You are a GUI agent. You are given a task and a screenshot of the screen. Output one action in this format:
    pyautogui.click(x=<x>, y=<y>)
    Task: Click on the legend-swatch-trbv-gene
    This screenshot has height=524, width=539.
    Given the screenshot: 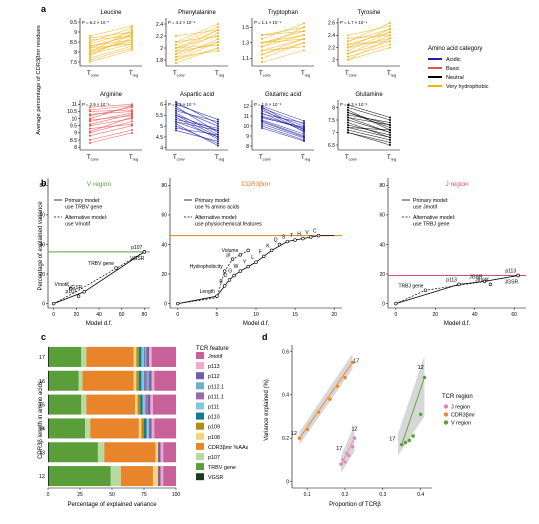 What is the action you would take?
    pyautogui.click(x=200, y=467)
    